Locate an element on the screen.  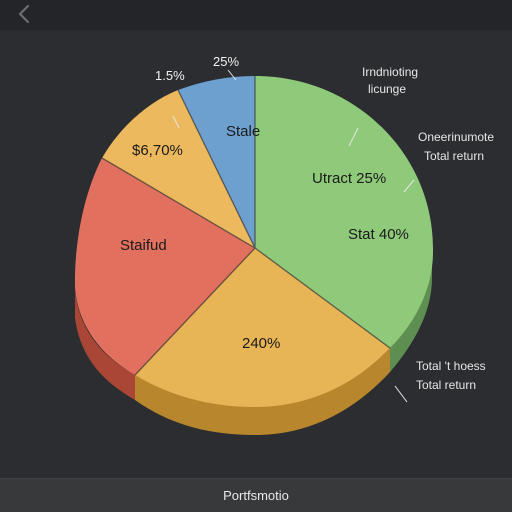
bottom-bar: Portfsmotio is located at coordinates (256, 495).